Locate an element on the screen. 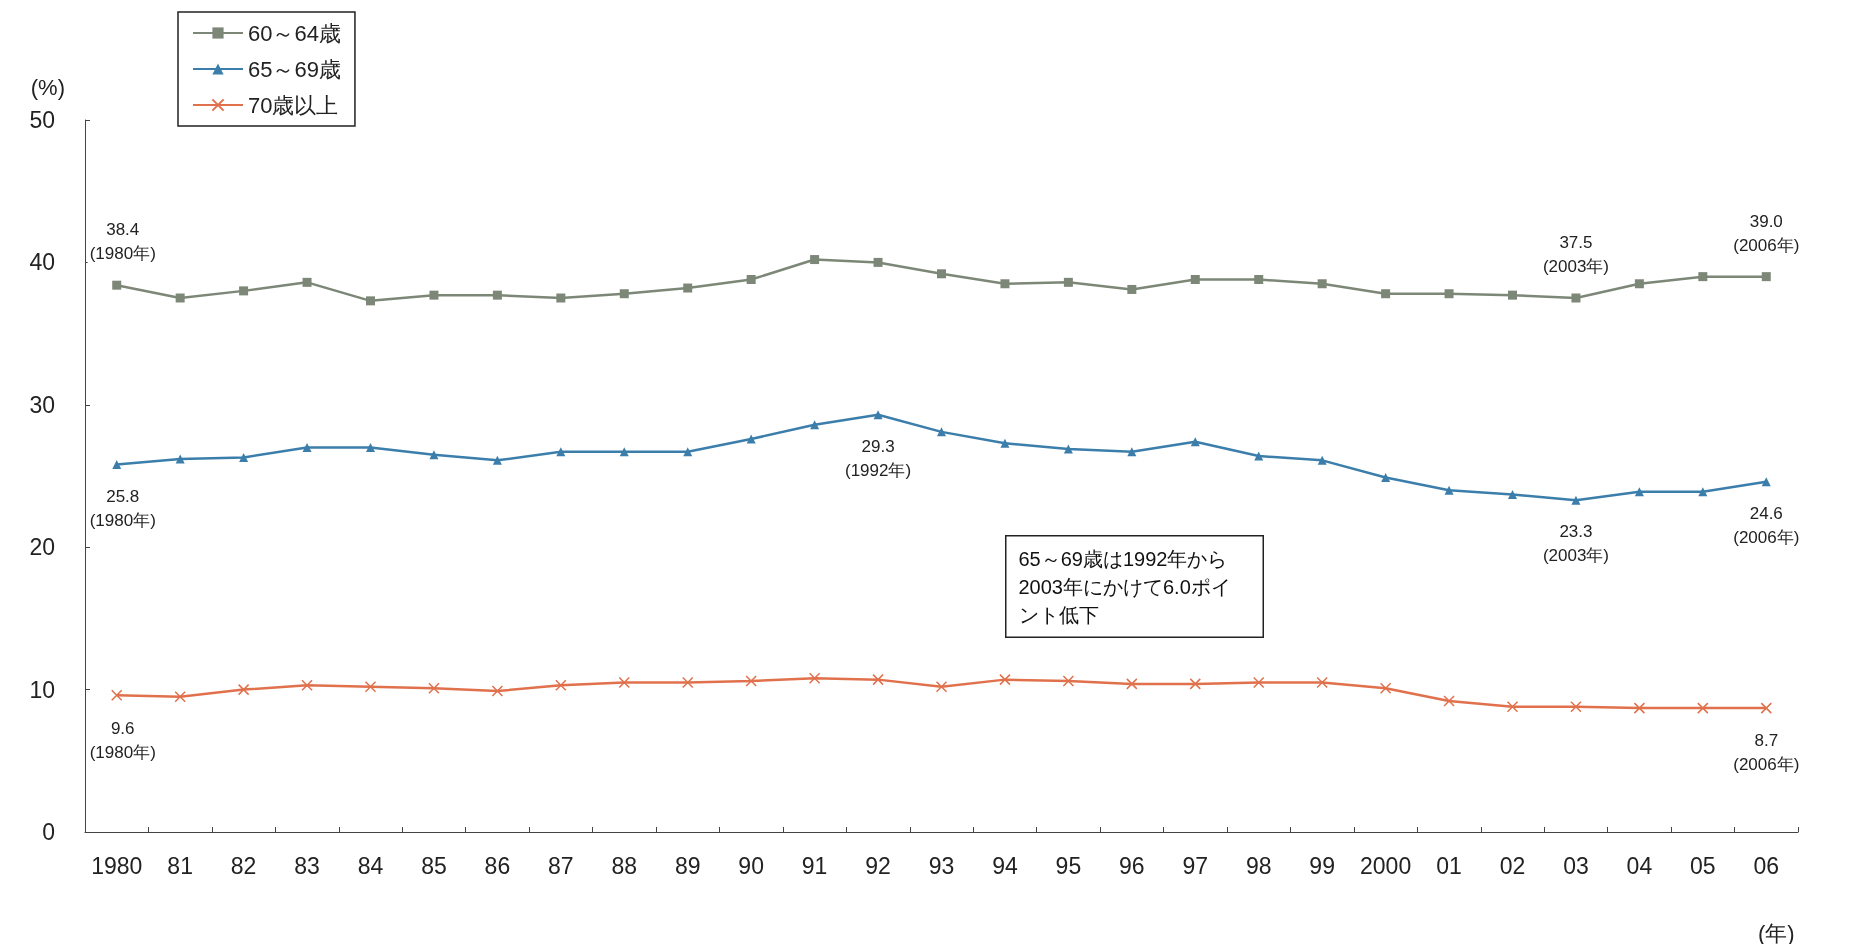 This screenshot has width=1853, height=944. data-label: 23.3 (2003年) is located at coordinates (1576, 544).